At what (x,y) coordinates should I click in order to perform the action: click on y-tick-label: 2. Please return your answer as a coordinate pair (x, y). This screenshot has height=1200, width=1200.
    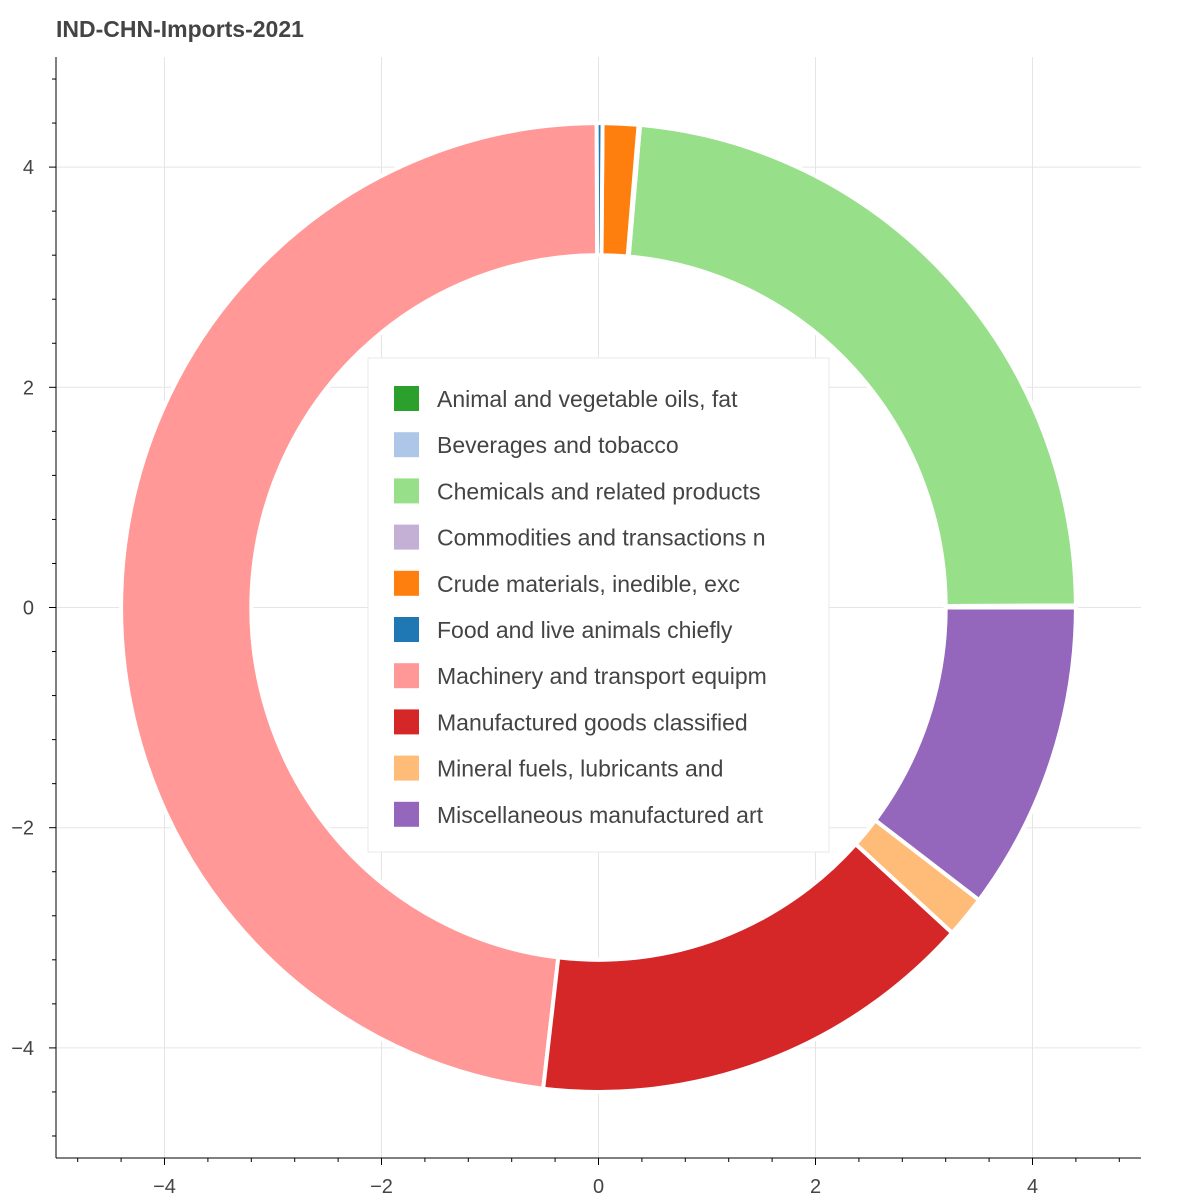
    Looking at the image, I should click on (28, 388).